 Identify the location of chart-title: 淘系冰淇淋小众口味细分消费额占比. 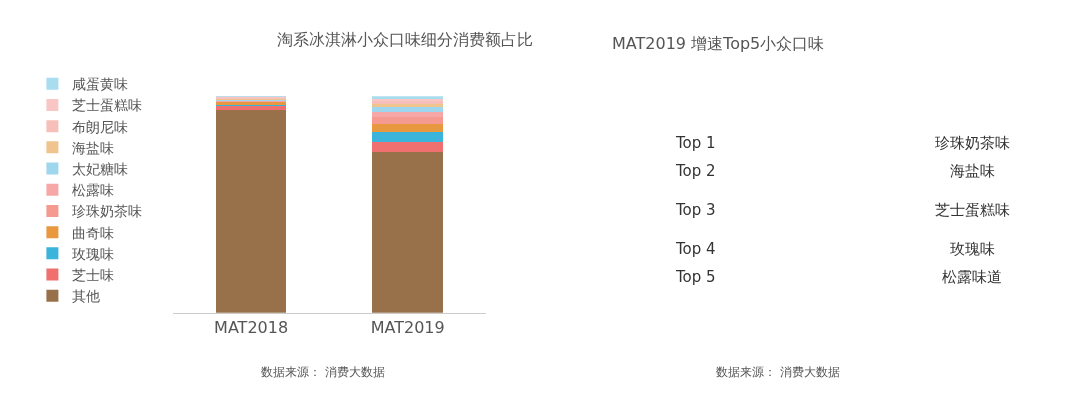
(405, 39).